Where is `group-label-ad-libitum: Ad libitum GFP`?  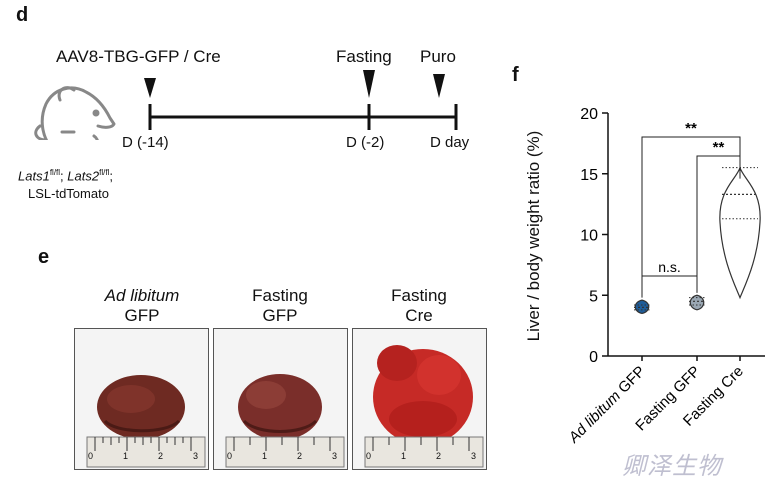 group-label-ad-libitum: Ad libitum GFP is located at coordinates (142, 306).